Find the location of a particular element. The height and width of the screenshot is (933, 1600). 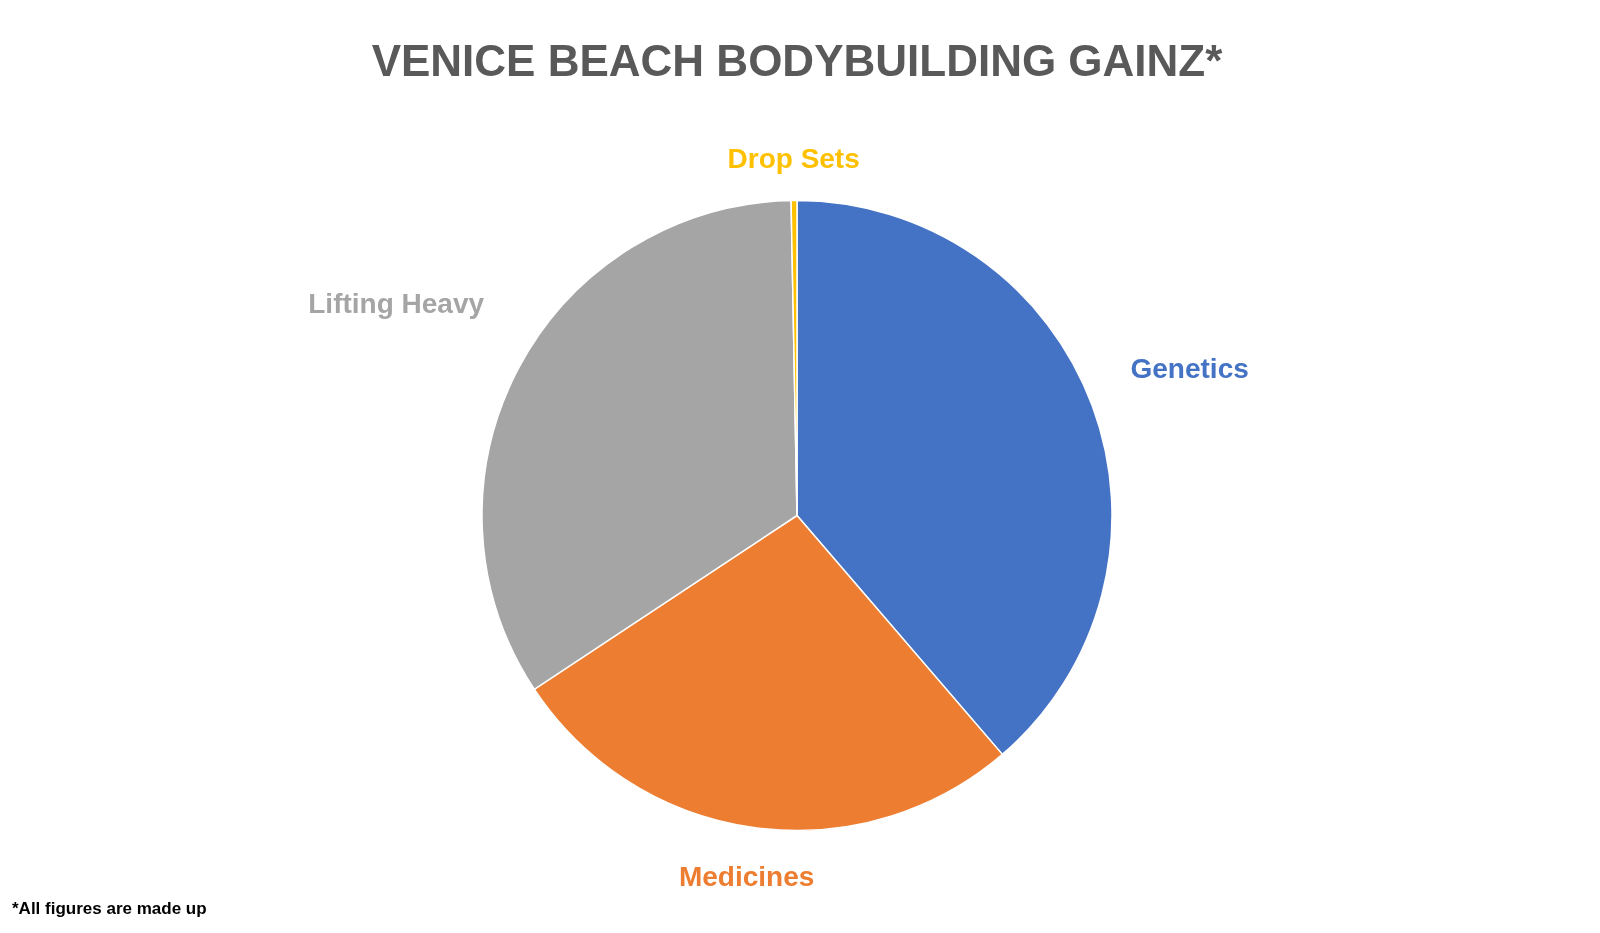

chart-title: VENICE BEACH BODYBUILDING GAINZ* is located at coordinates (797, 60).